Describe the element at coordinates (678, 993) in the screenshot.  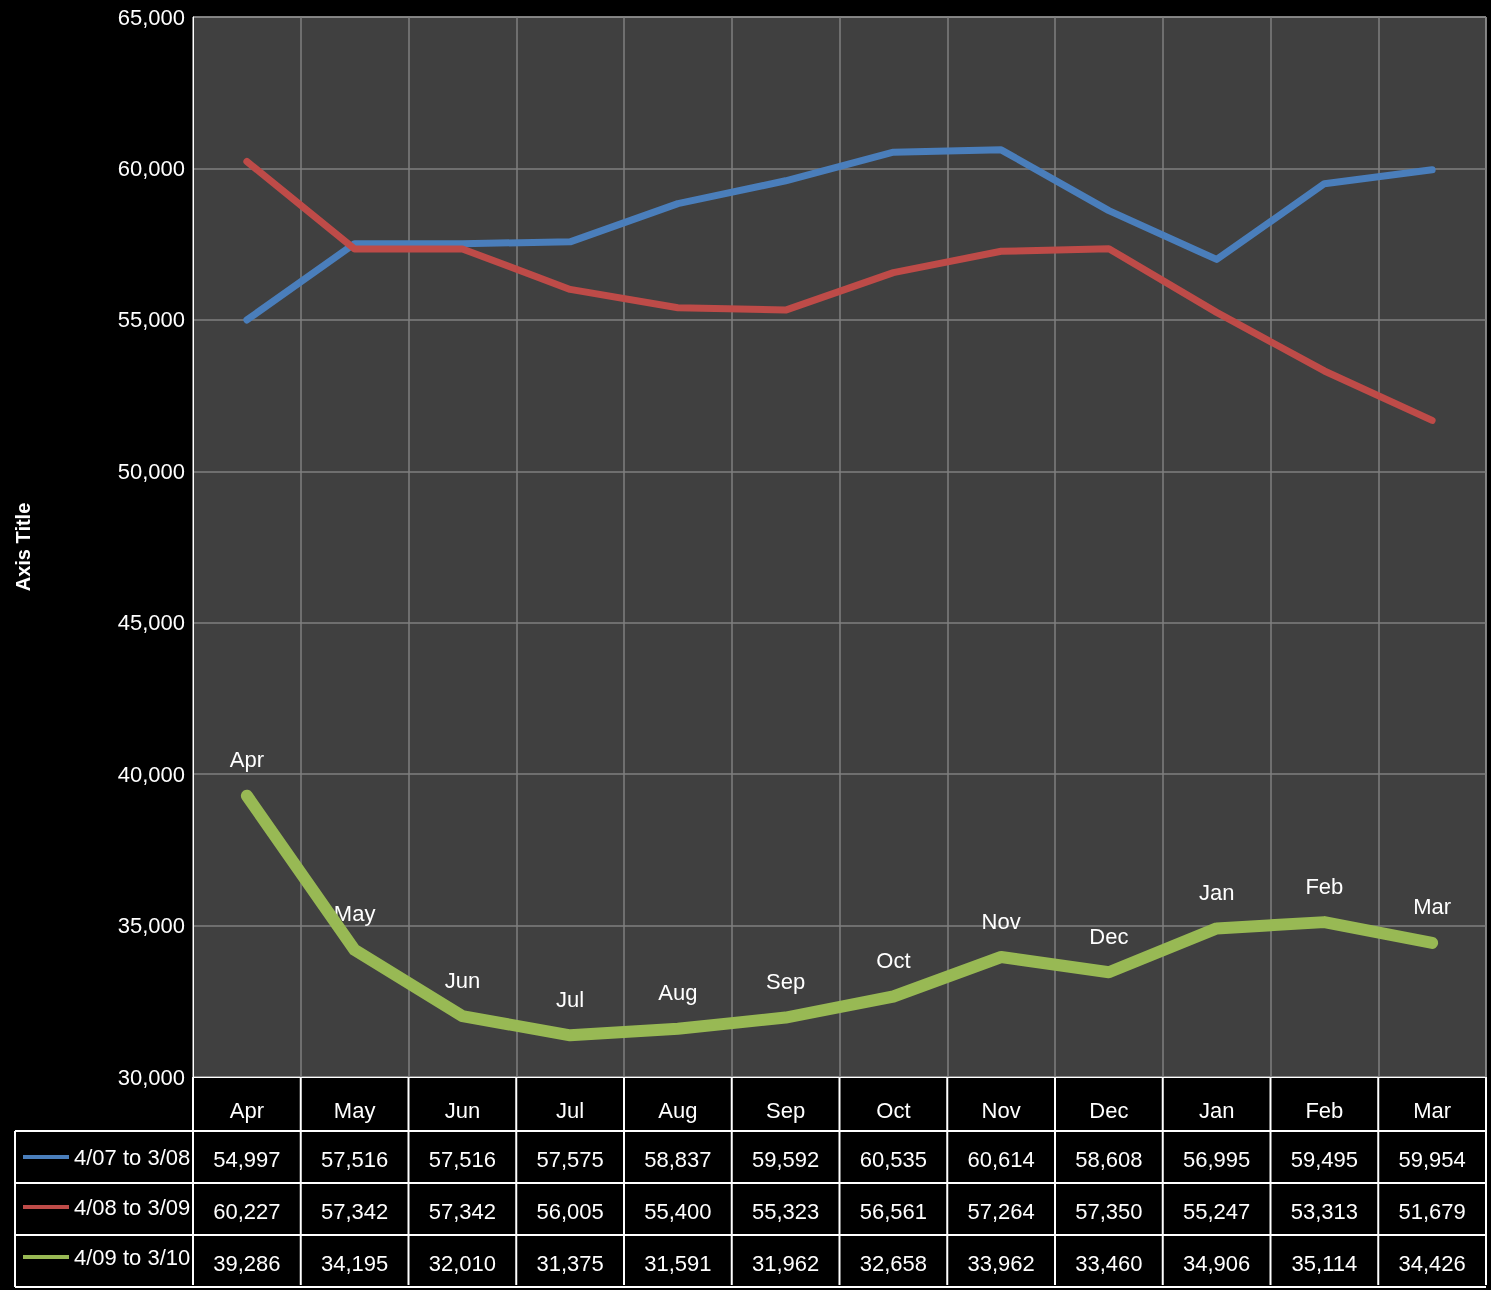
I see `annotation: Aug` at that location.